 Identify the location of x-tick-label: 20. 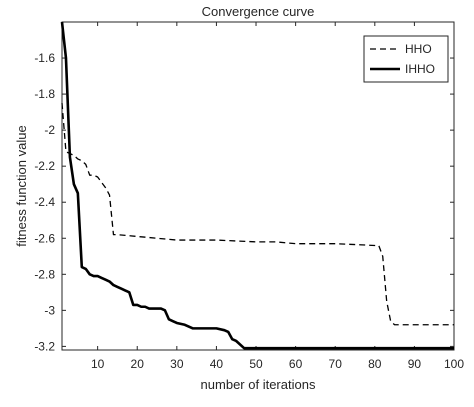
(138, 364).